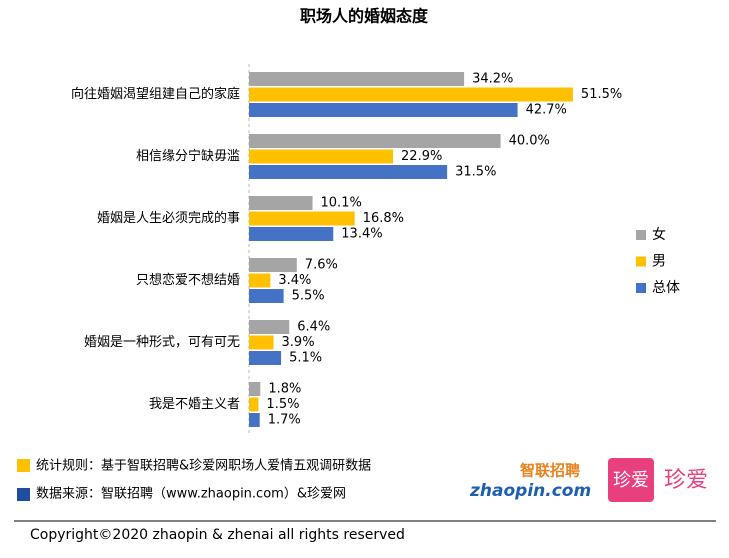  Describe the element at coordinates (194, 404) in the screenshot. I see `category-label: 我是不婚主义者` at that location.